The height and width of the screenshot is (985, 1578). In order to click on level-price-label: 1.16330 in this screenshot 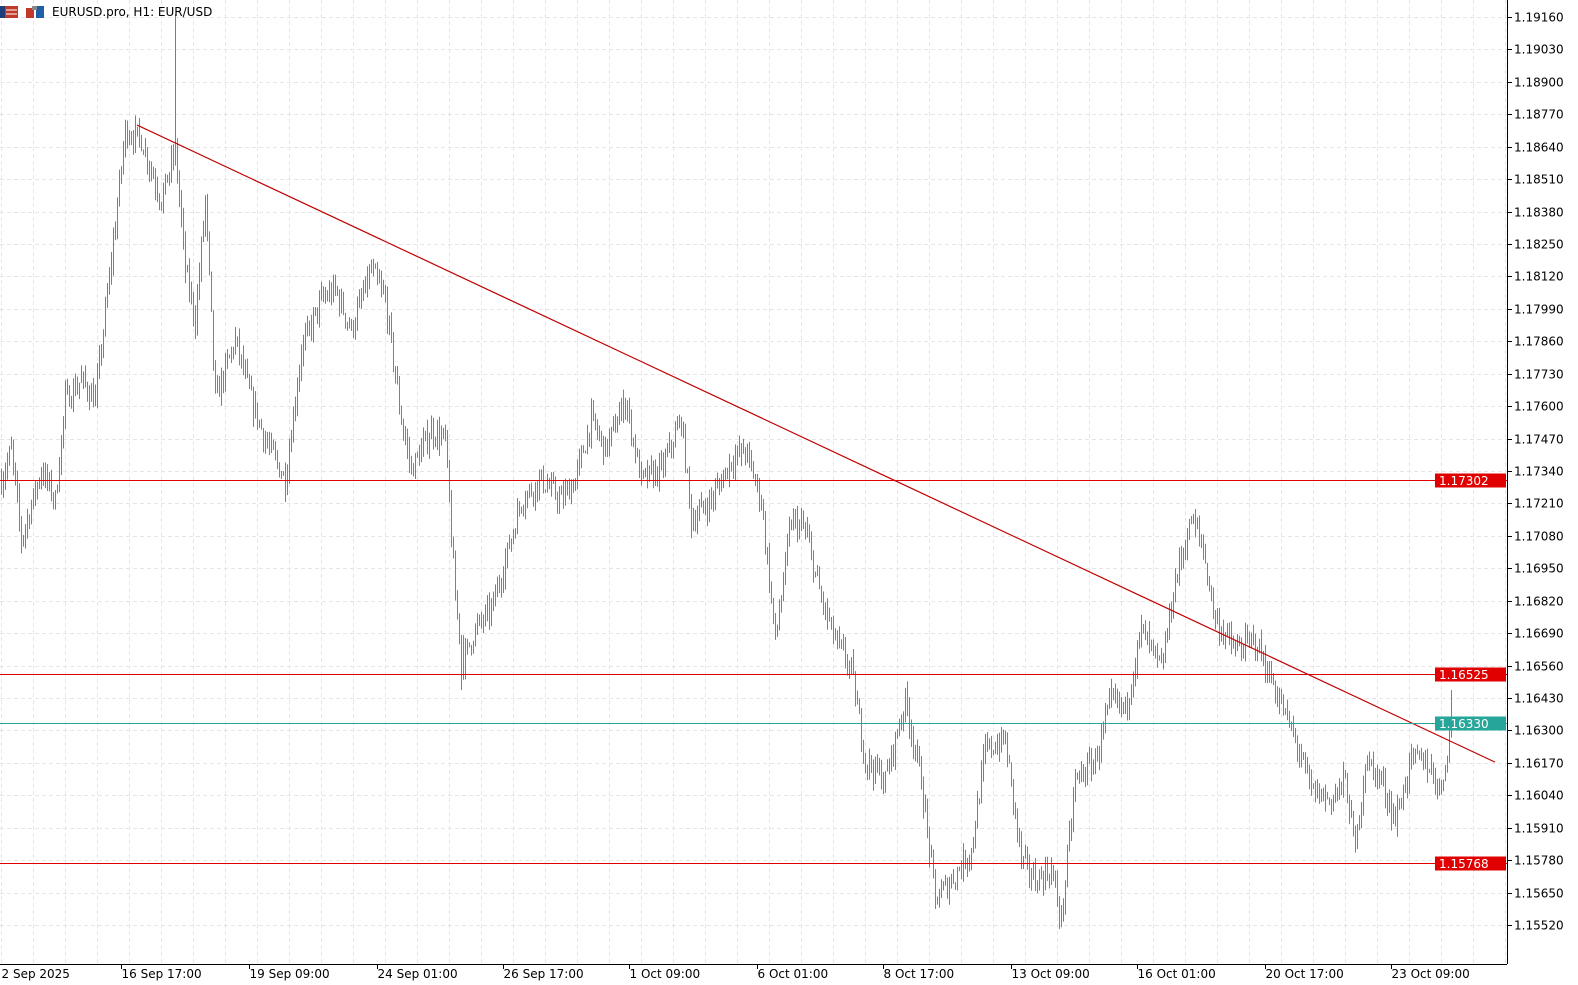, I will do `click(1464, 724)`.